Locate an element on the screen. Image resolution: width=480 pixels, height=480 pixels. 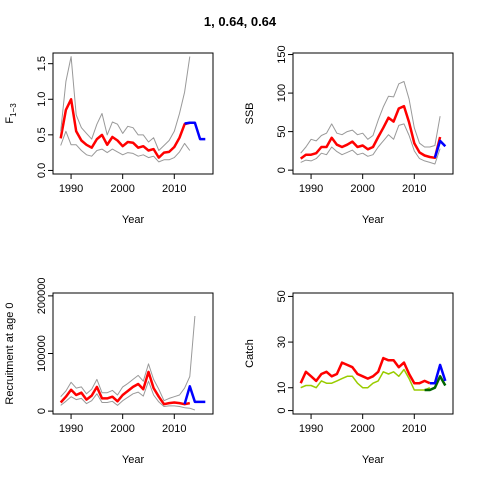
y-axis-label: Recruitment at age 0 is located at coordinates (10, 353).